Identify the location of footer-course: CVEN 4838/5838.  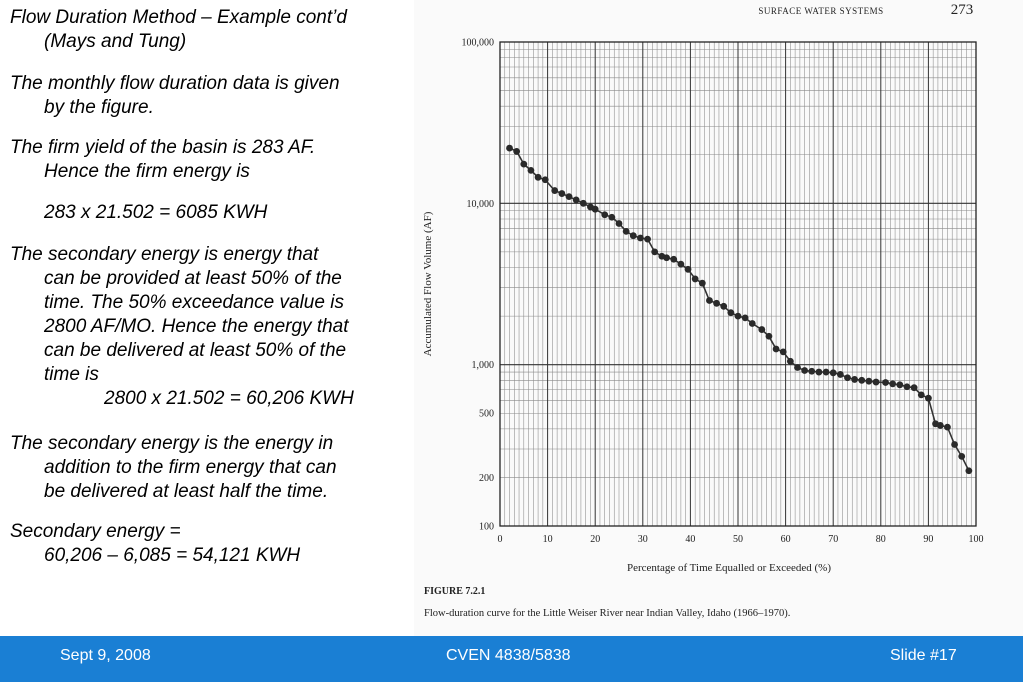
(508, 655).